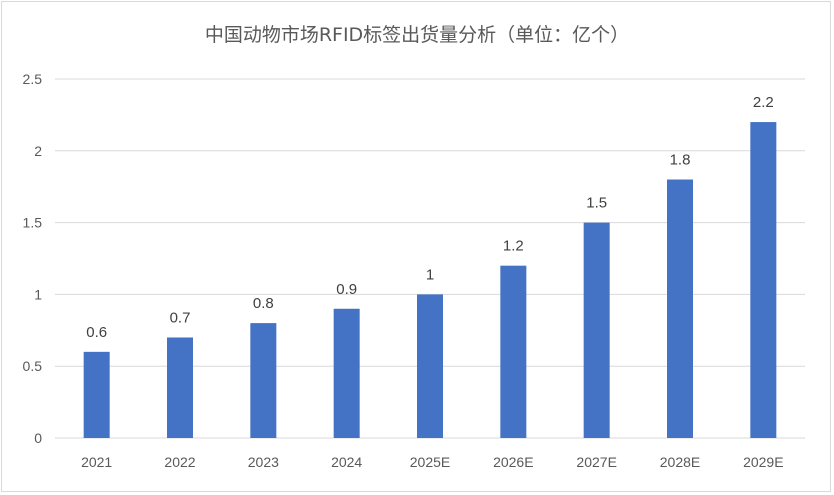 This screenshot has height=495, width=834. What do you see at coordinates (430, 274) in the screenshot?
I see `data-label: 1` at bounding box center [430, 274].